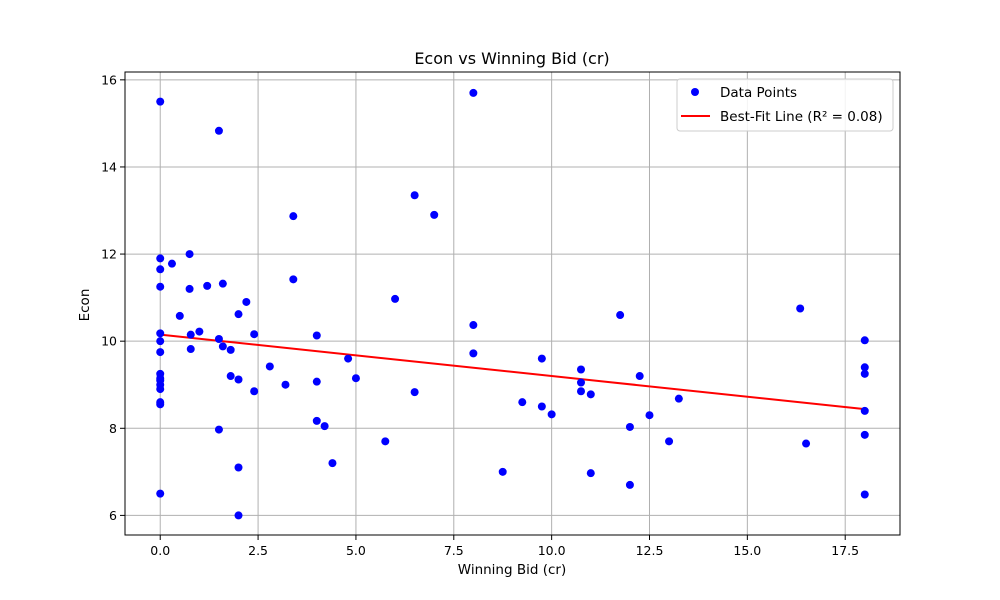 This screenshot has width=1000, height=600. What do you see at coordinates (552, 550) in the screenshot?
I see `x-tick-label: 10.0` at bounding box center [552, 550].